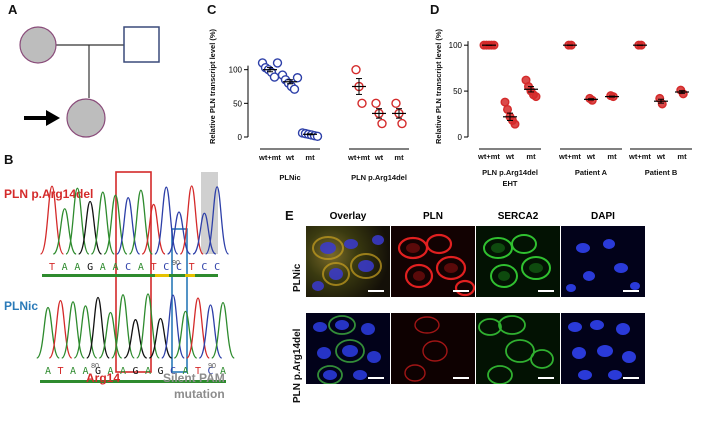 The height and width of the screenshot is (426, 709). What do you see at coordinates (310, 157) in the screenshot?
I see `category-label-0-2: mt` at bounding box center [310, 157].